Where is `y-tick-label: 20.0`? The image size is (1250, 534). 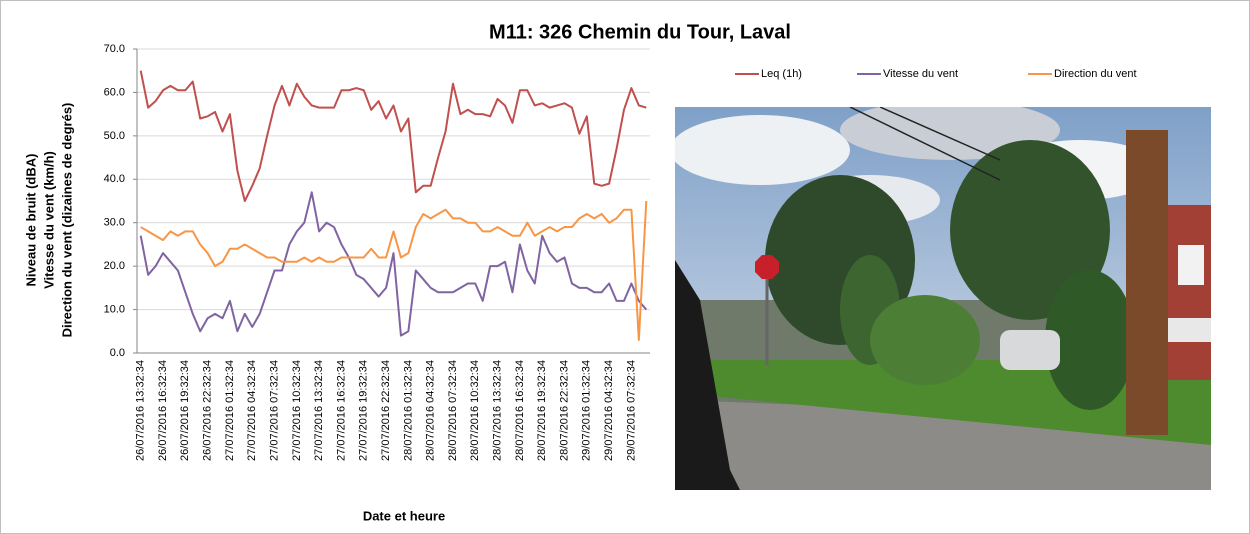 y-tick-label: 20.0 is located at coordinates (114, 266).